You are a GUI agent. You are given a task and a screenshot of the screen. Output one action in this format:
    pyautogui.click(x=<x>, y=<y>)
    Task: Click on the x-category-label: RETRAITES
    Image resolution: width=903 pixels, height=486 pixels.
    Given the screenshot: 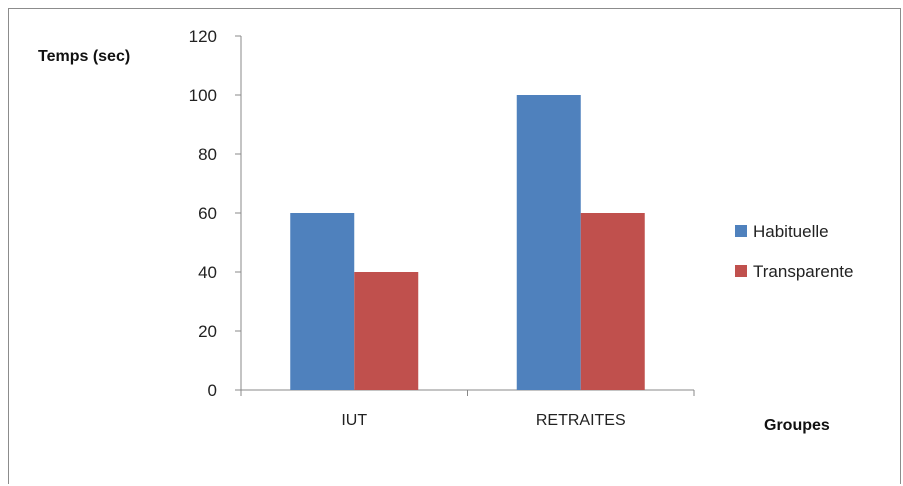 What is the action you would take?
    pyautogui.click(x=581, y=420)
    